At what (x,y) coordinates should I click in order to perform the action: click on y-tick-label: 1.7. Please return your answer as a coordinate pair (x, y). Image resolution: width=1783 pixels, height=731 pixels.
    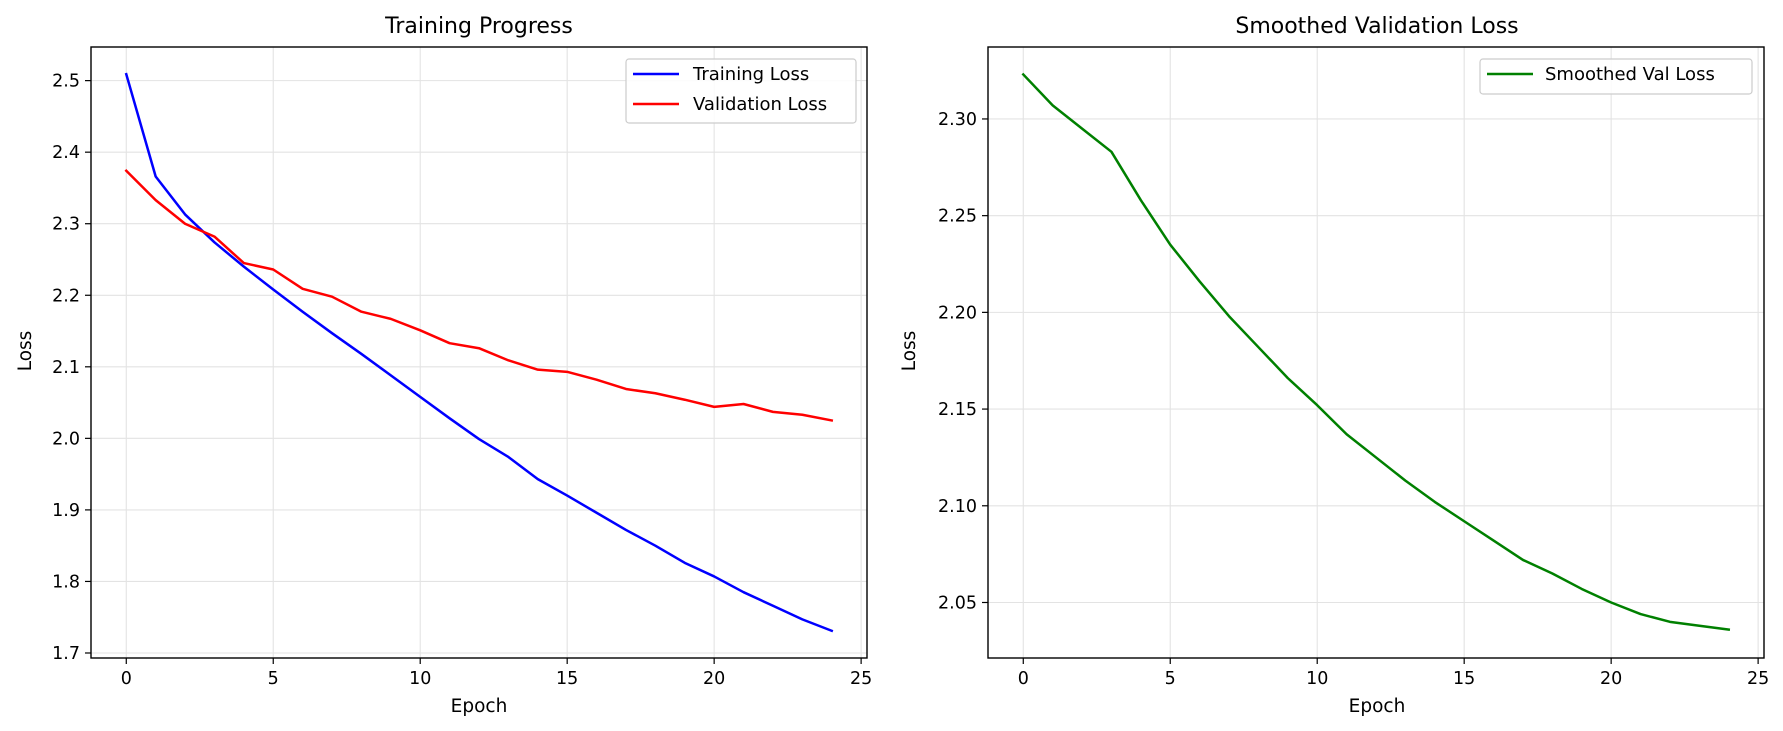
    Looking at the image, I should click on (66, 654).